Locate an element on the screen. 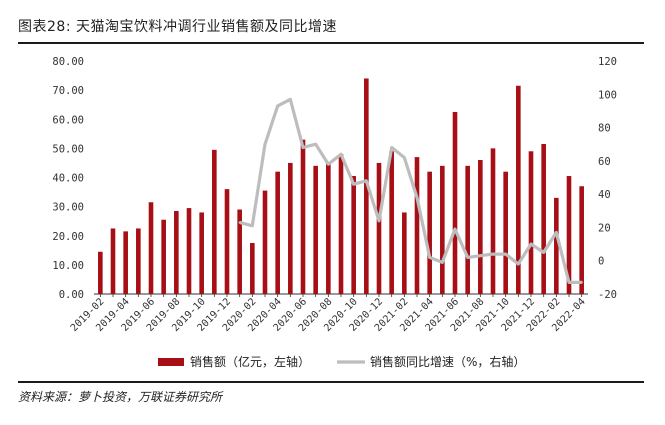 This screenshot has height=425, width=665. left-y-tick-label: 30.00 is located at coordinates (68, 208).